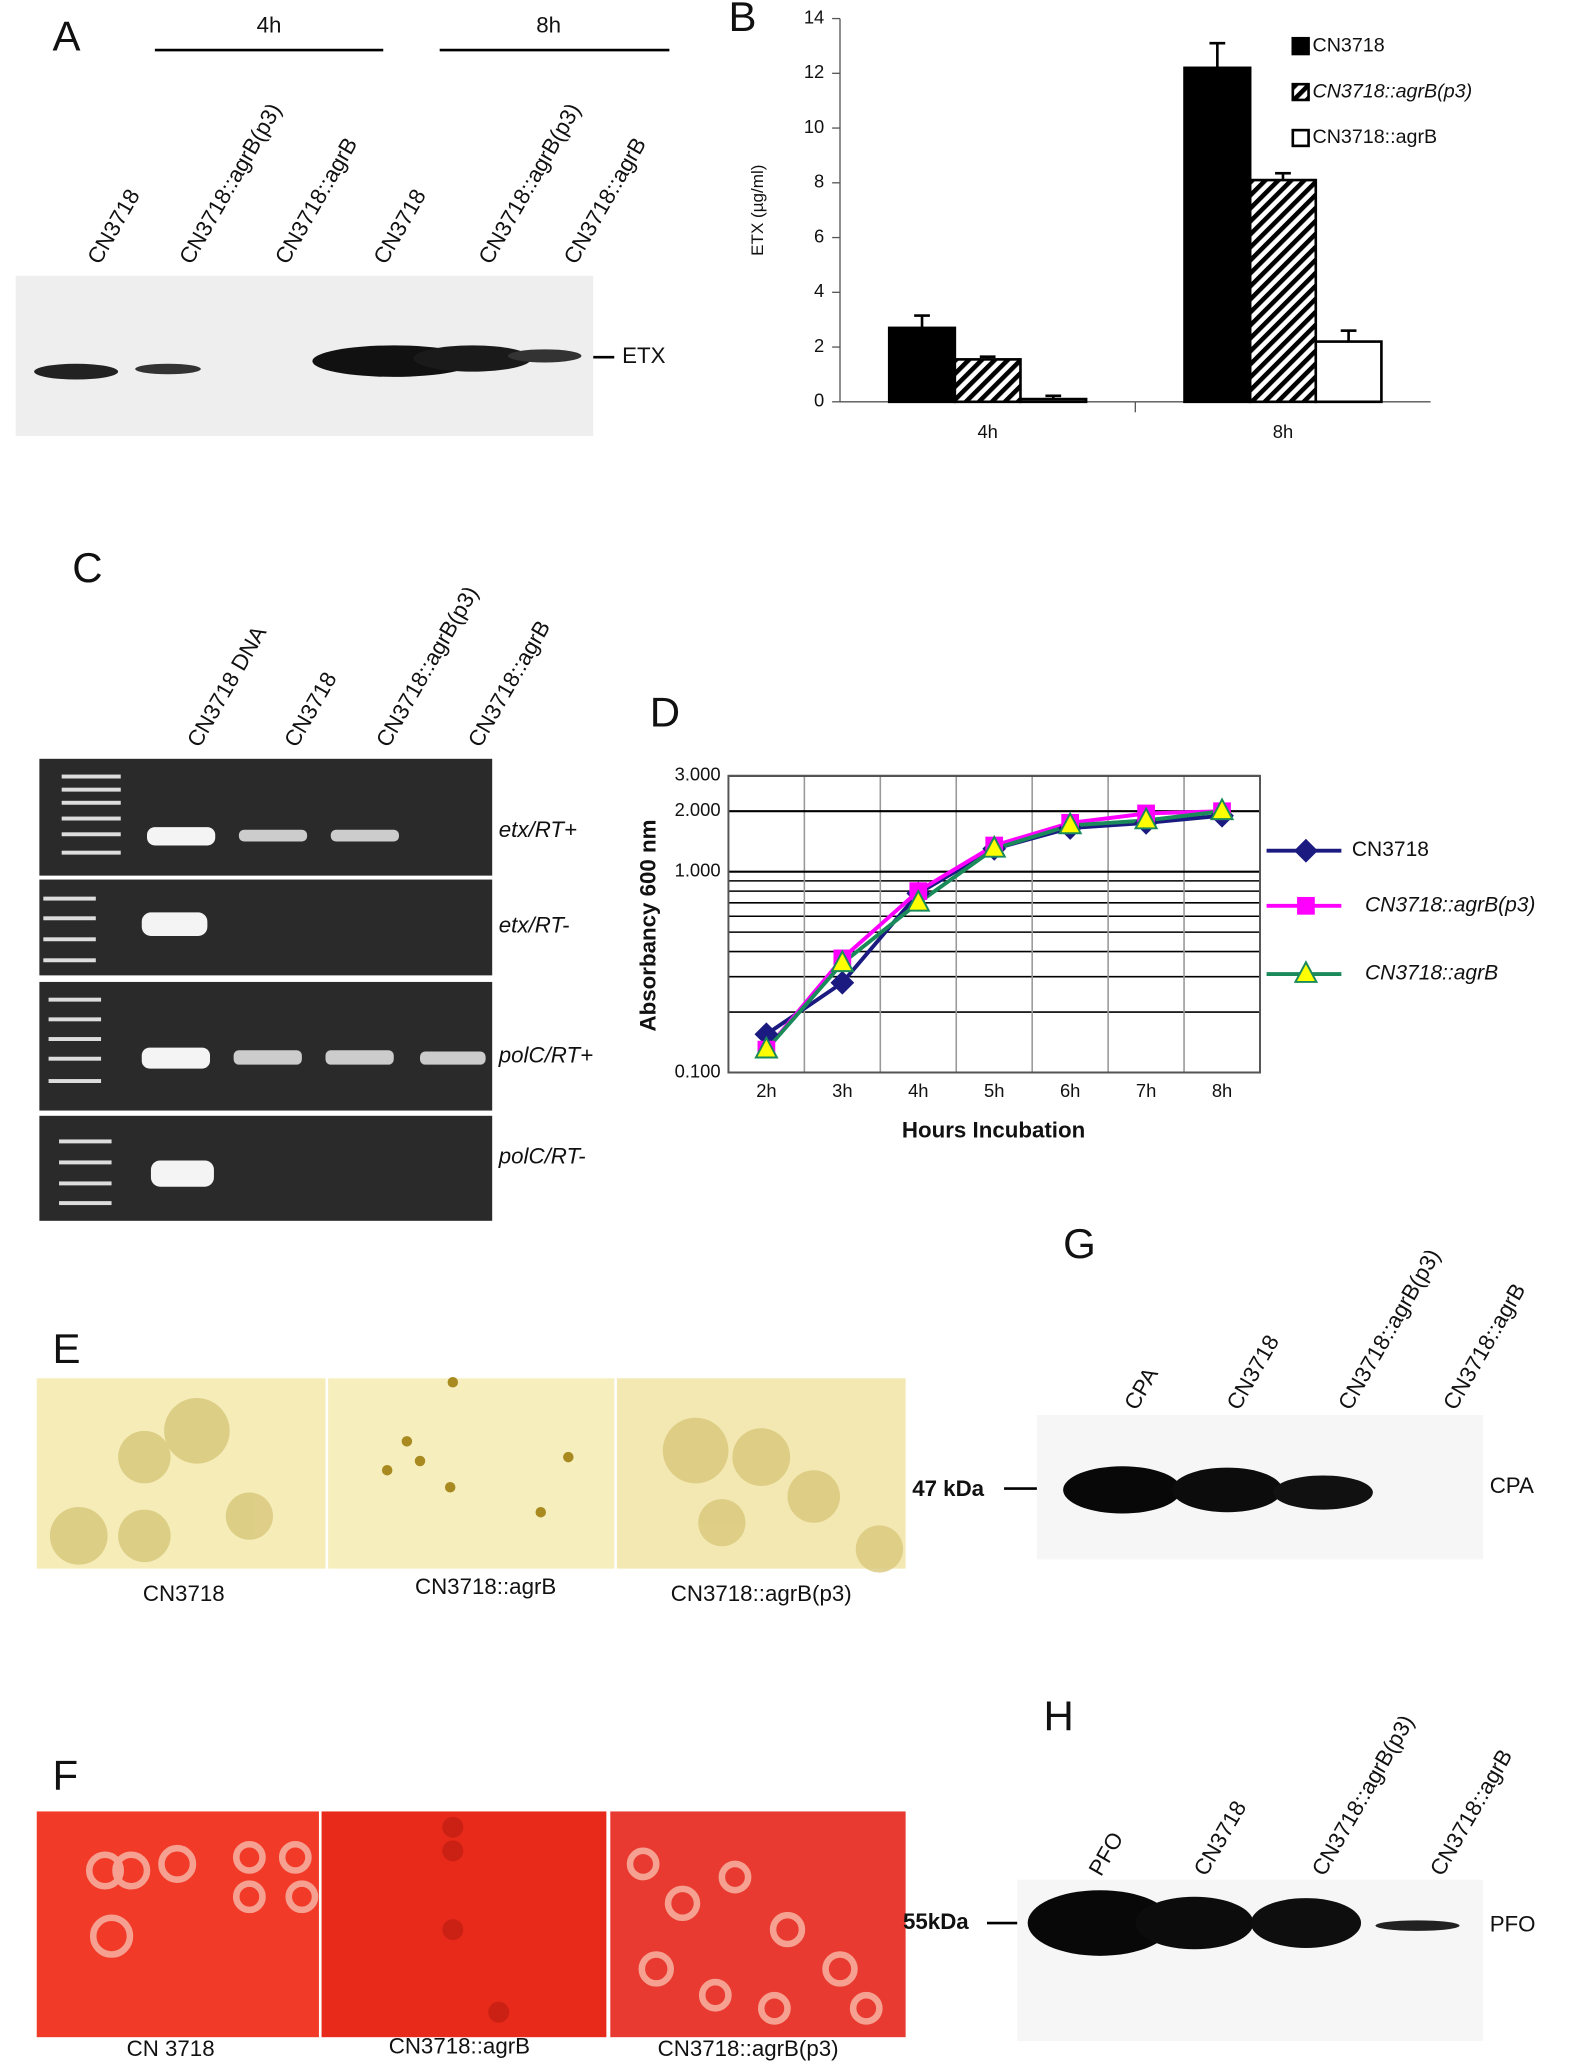 The image size is (1575, 2061). Describe the element at coordinates (534, 925) in the screenshot. I see `row-label: etx/RT-` at that location.